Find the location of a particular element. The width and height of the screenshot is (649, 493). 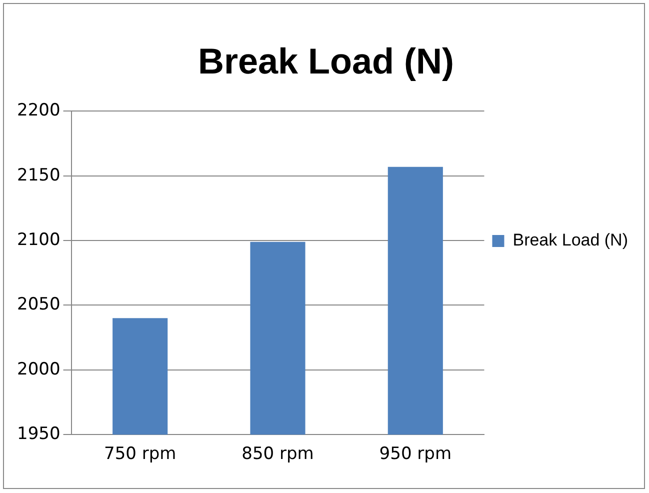

y-tick-label: 2150 is located at coordinates (38, 175).